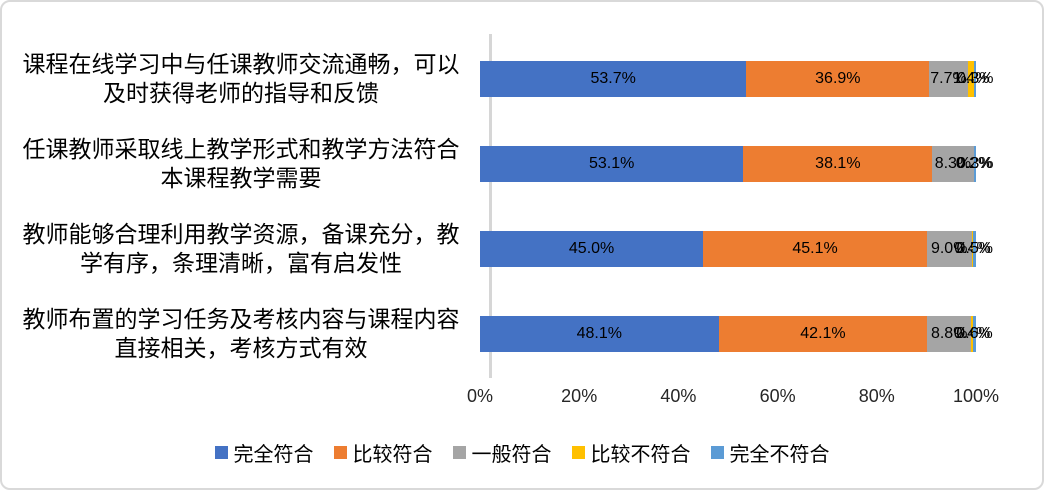 This screenshot has height=490, width=1044. I want to click on data-label: 53.7%, so click(613, 78).